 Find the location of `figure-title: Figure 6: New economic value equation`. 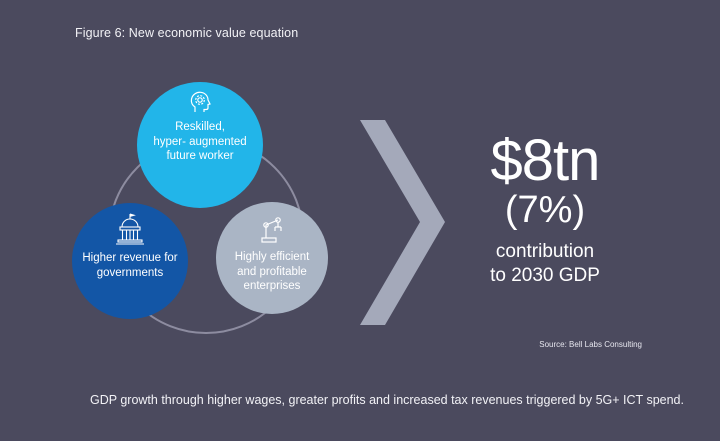

figure-title: Figure 6: New economic value equation is located at coordinates (187, 33).